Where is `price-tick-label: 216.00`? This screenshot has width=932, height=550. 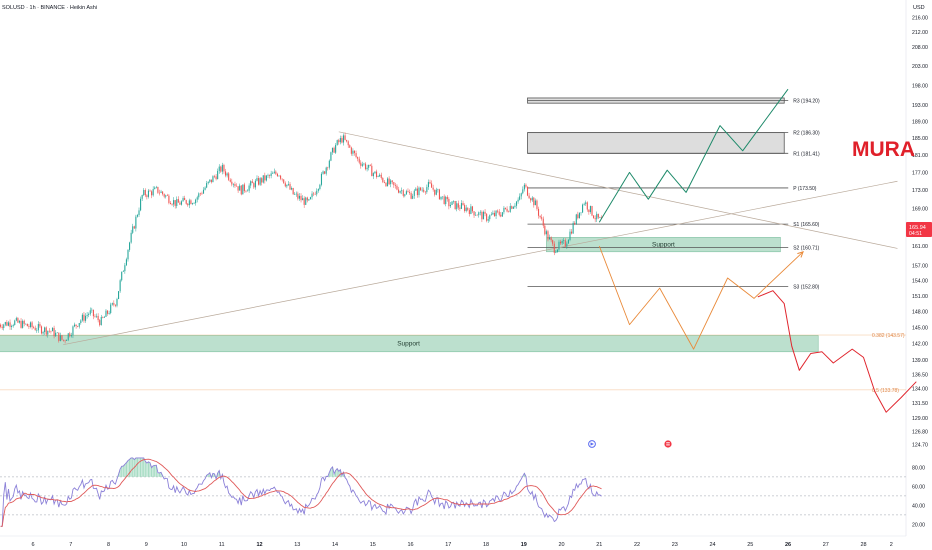
price-tick-label: 216.00 is located at coordinates (920, 19).